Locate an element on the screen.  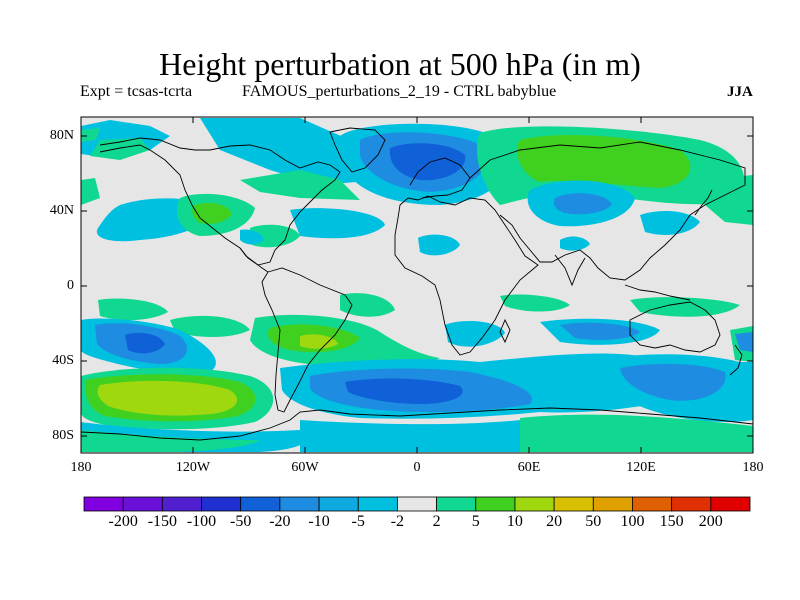
central-america-coast is located at coordinates (254, 260).